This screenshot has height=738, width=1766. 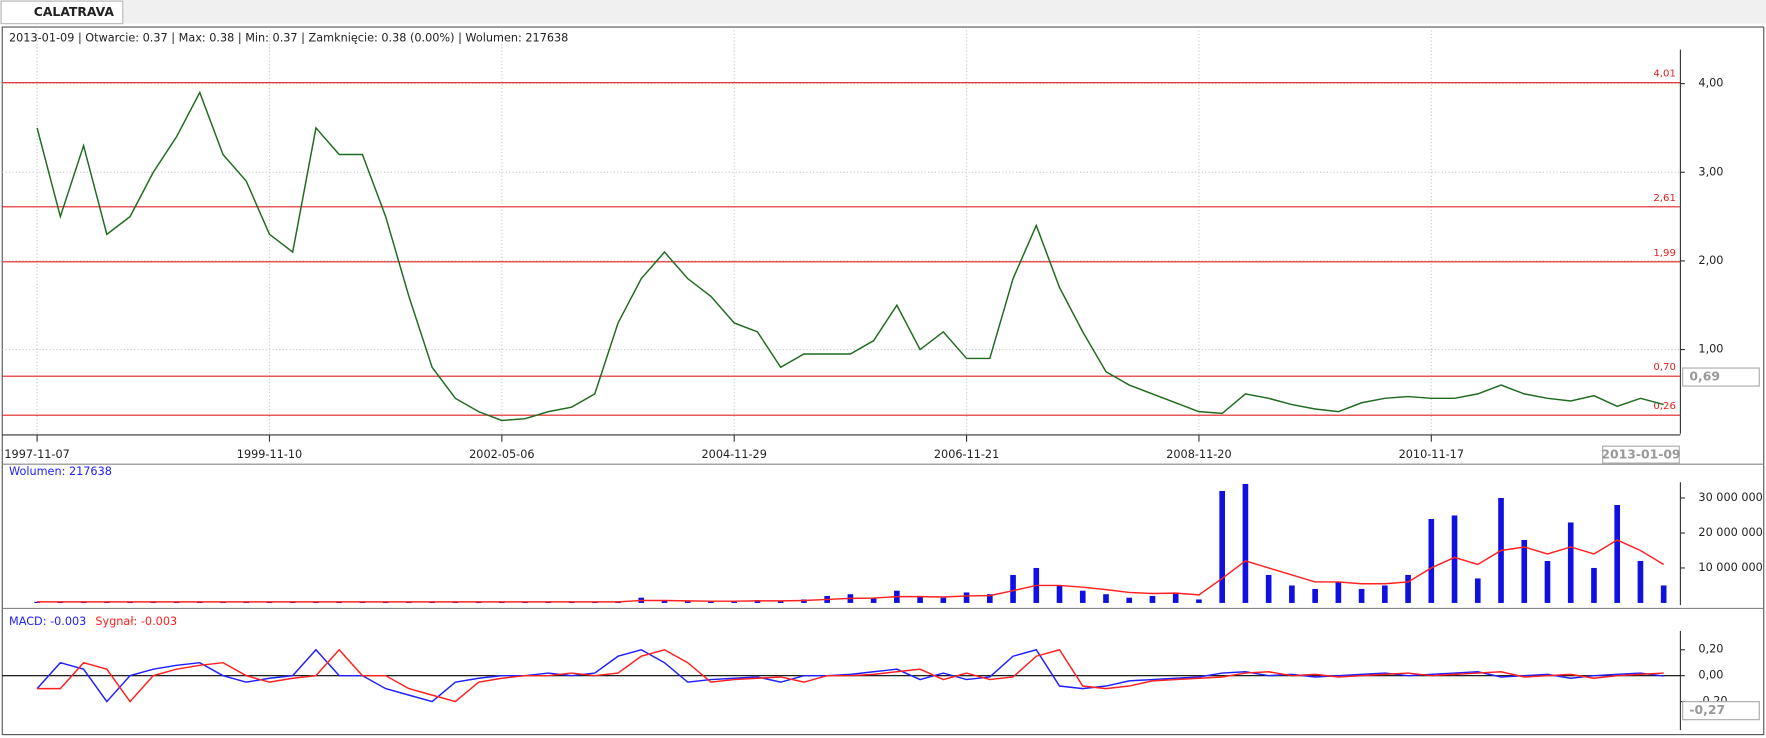 What do you see at coordinates (1710, 171) in the screenshot?
I see `y-tick-label: 3,00` at bounding box center [1710, 171].